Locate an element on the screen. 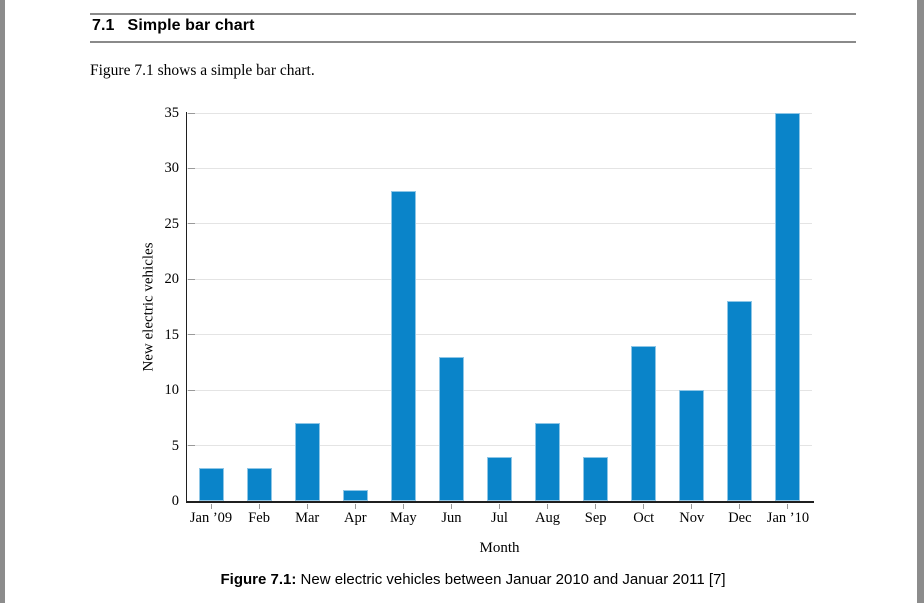 Image resolution: width=924 pixels, height=603 pixels. section-rule-bottom is located at coordinates (473, 42).